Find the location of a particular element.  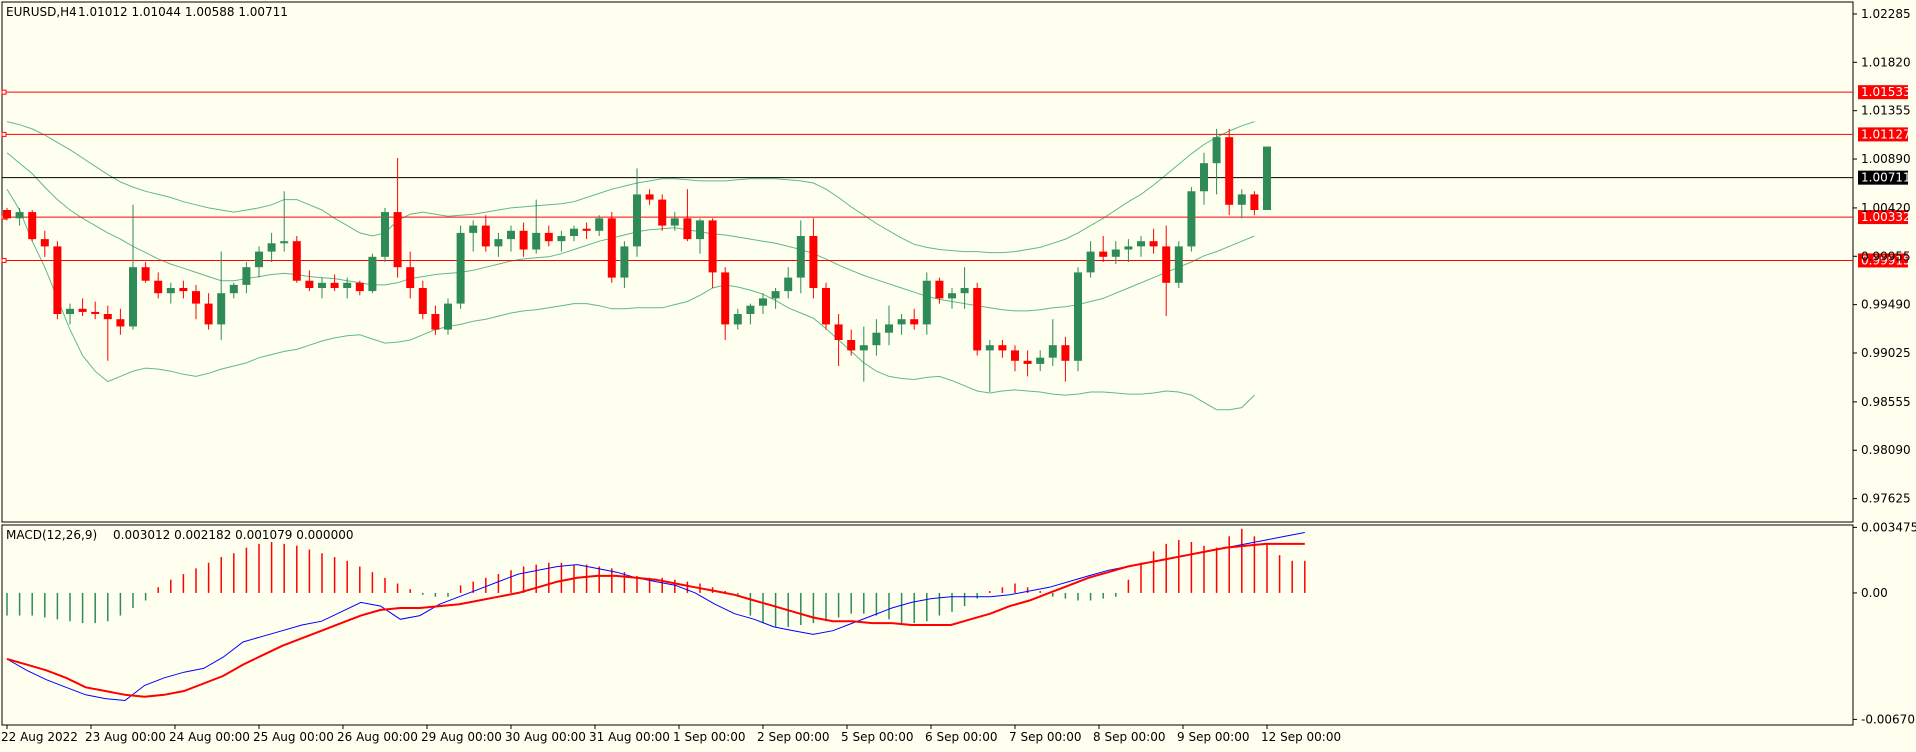

time-tick-label: 24 Aug 00:00 is located at coordinates (209, 737).